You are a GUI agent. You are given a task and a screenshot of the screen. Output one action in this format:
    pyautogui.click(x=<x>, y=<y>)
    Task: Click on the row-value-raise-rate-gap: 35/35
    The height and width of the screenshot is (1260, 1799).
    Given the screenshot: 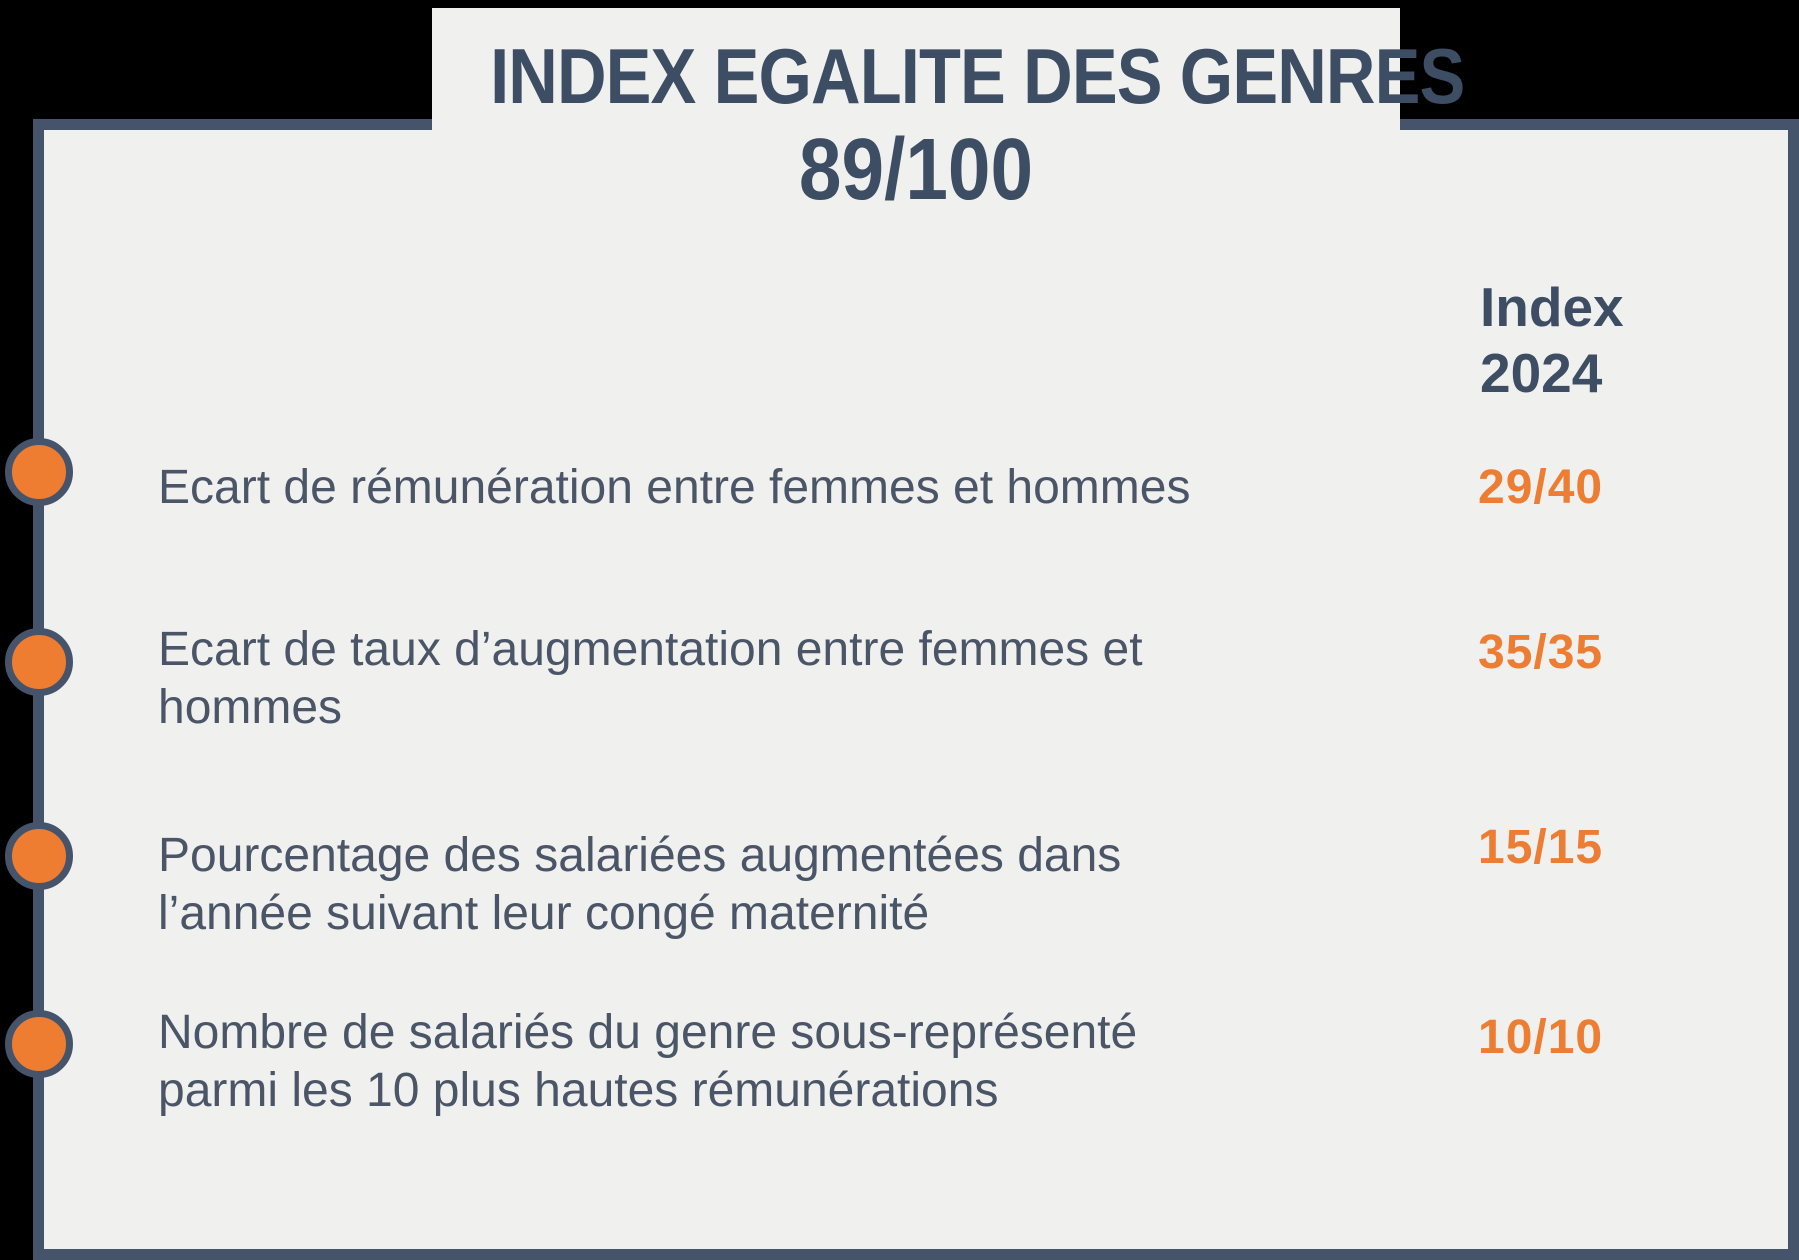 What is the action you would take?
    pyautogui.click(x=1541, y=652)
    